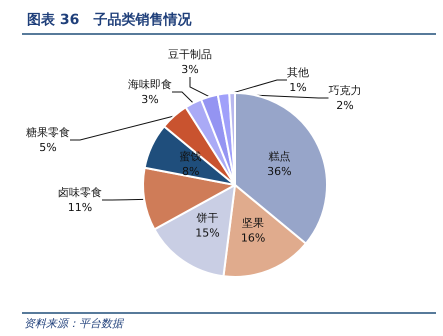 This screenshot has width=443, height=336. Describe the element at coordinates (191, 171) in the screenshot. I see `data-label: 8%` at that location.